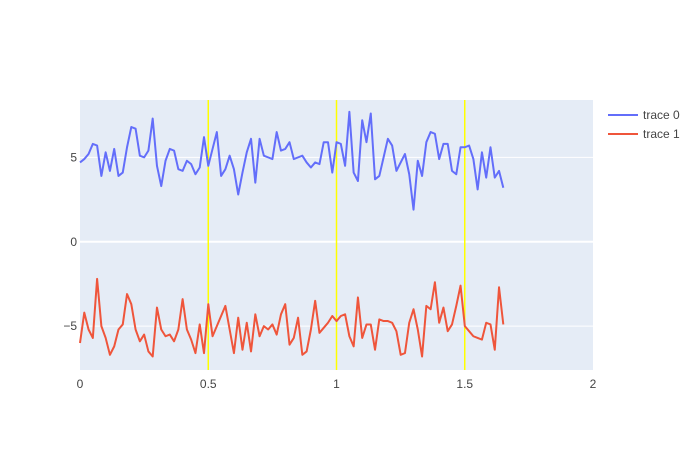 The height and width of the screenshot is (450, 700). I want to click on x-tick-label: 0, so click(80, 384).